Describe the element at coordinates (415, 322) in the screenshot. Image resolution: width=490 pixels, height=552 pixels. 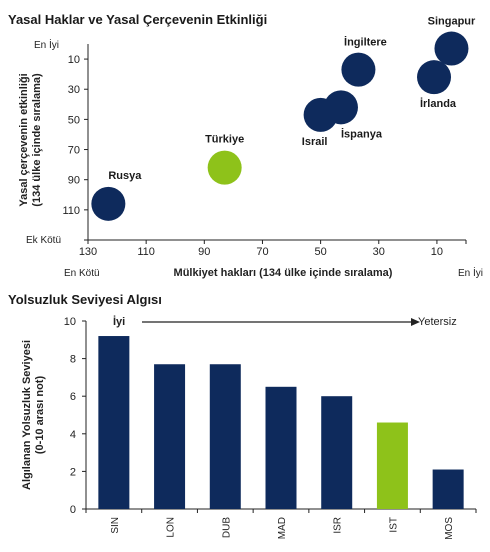
I see `direction-arrow-head` at that location.